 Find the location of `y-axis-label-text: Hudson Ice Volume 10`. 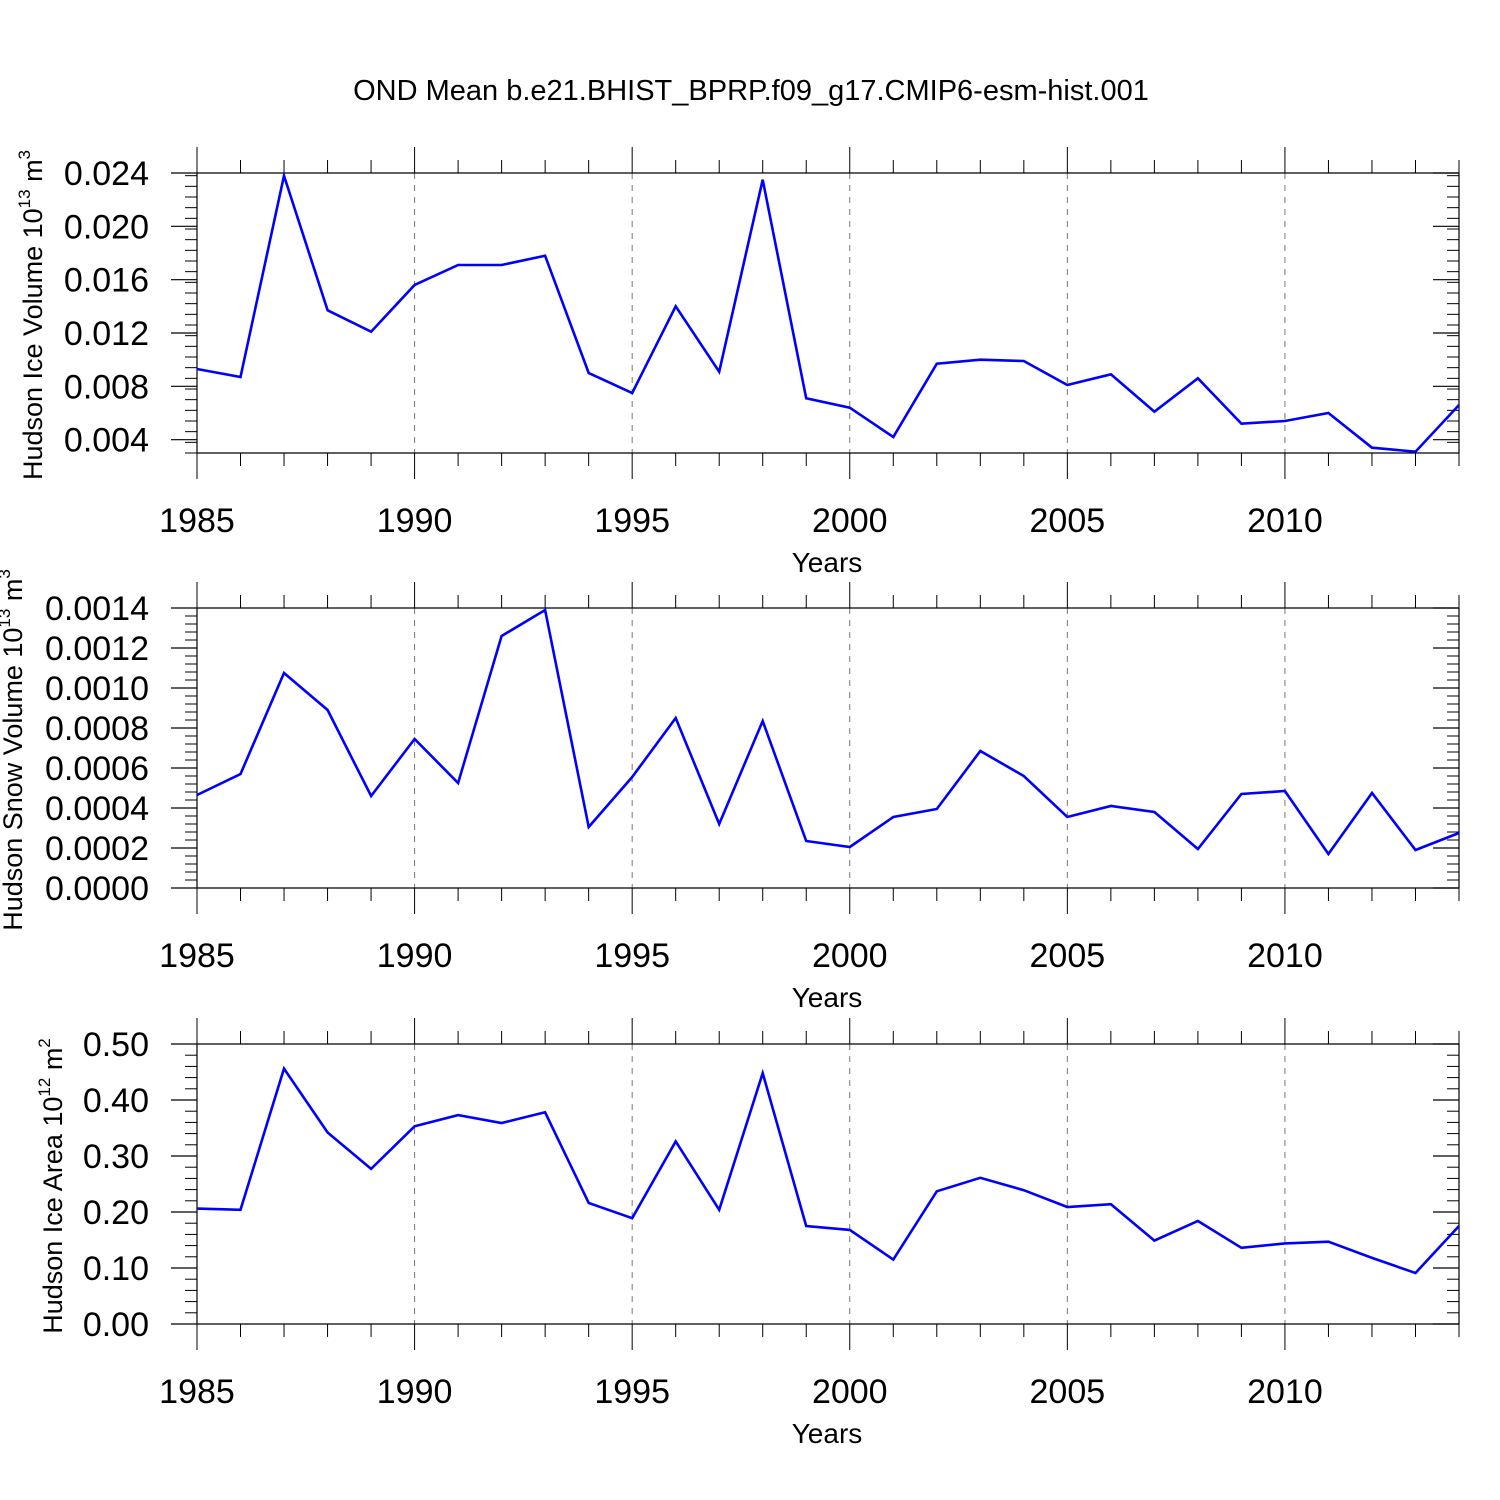

y-axis-label-text: Hudson Ice Volume 10 is located at coordinates (33, 344).